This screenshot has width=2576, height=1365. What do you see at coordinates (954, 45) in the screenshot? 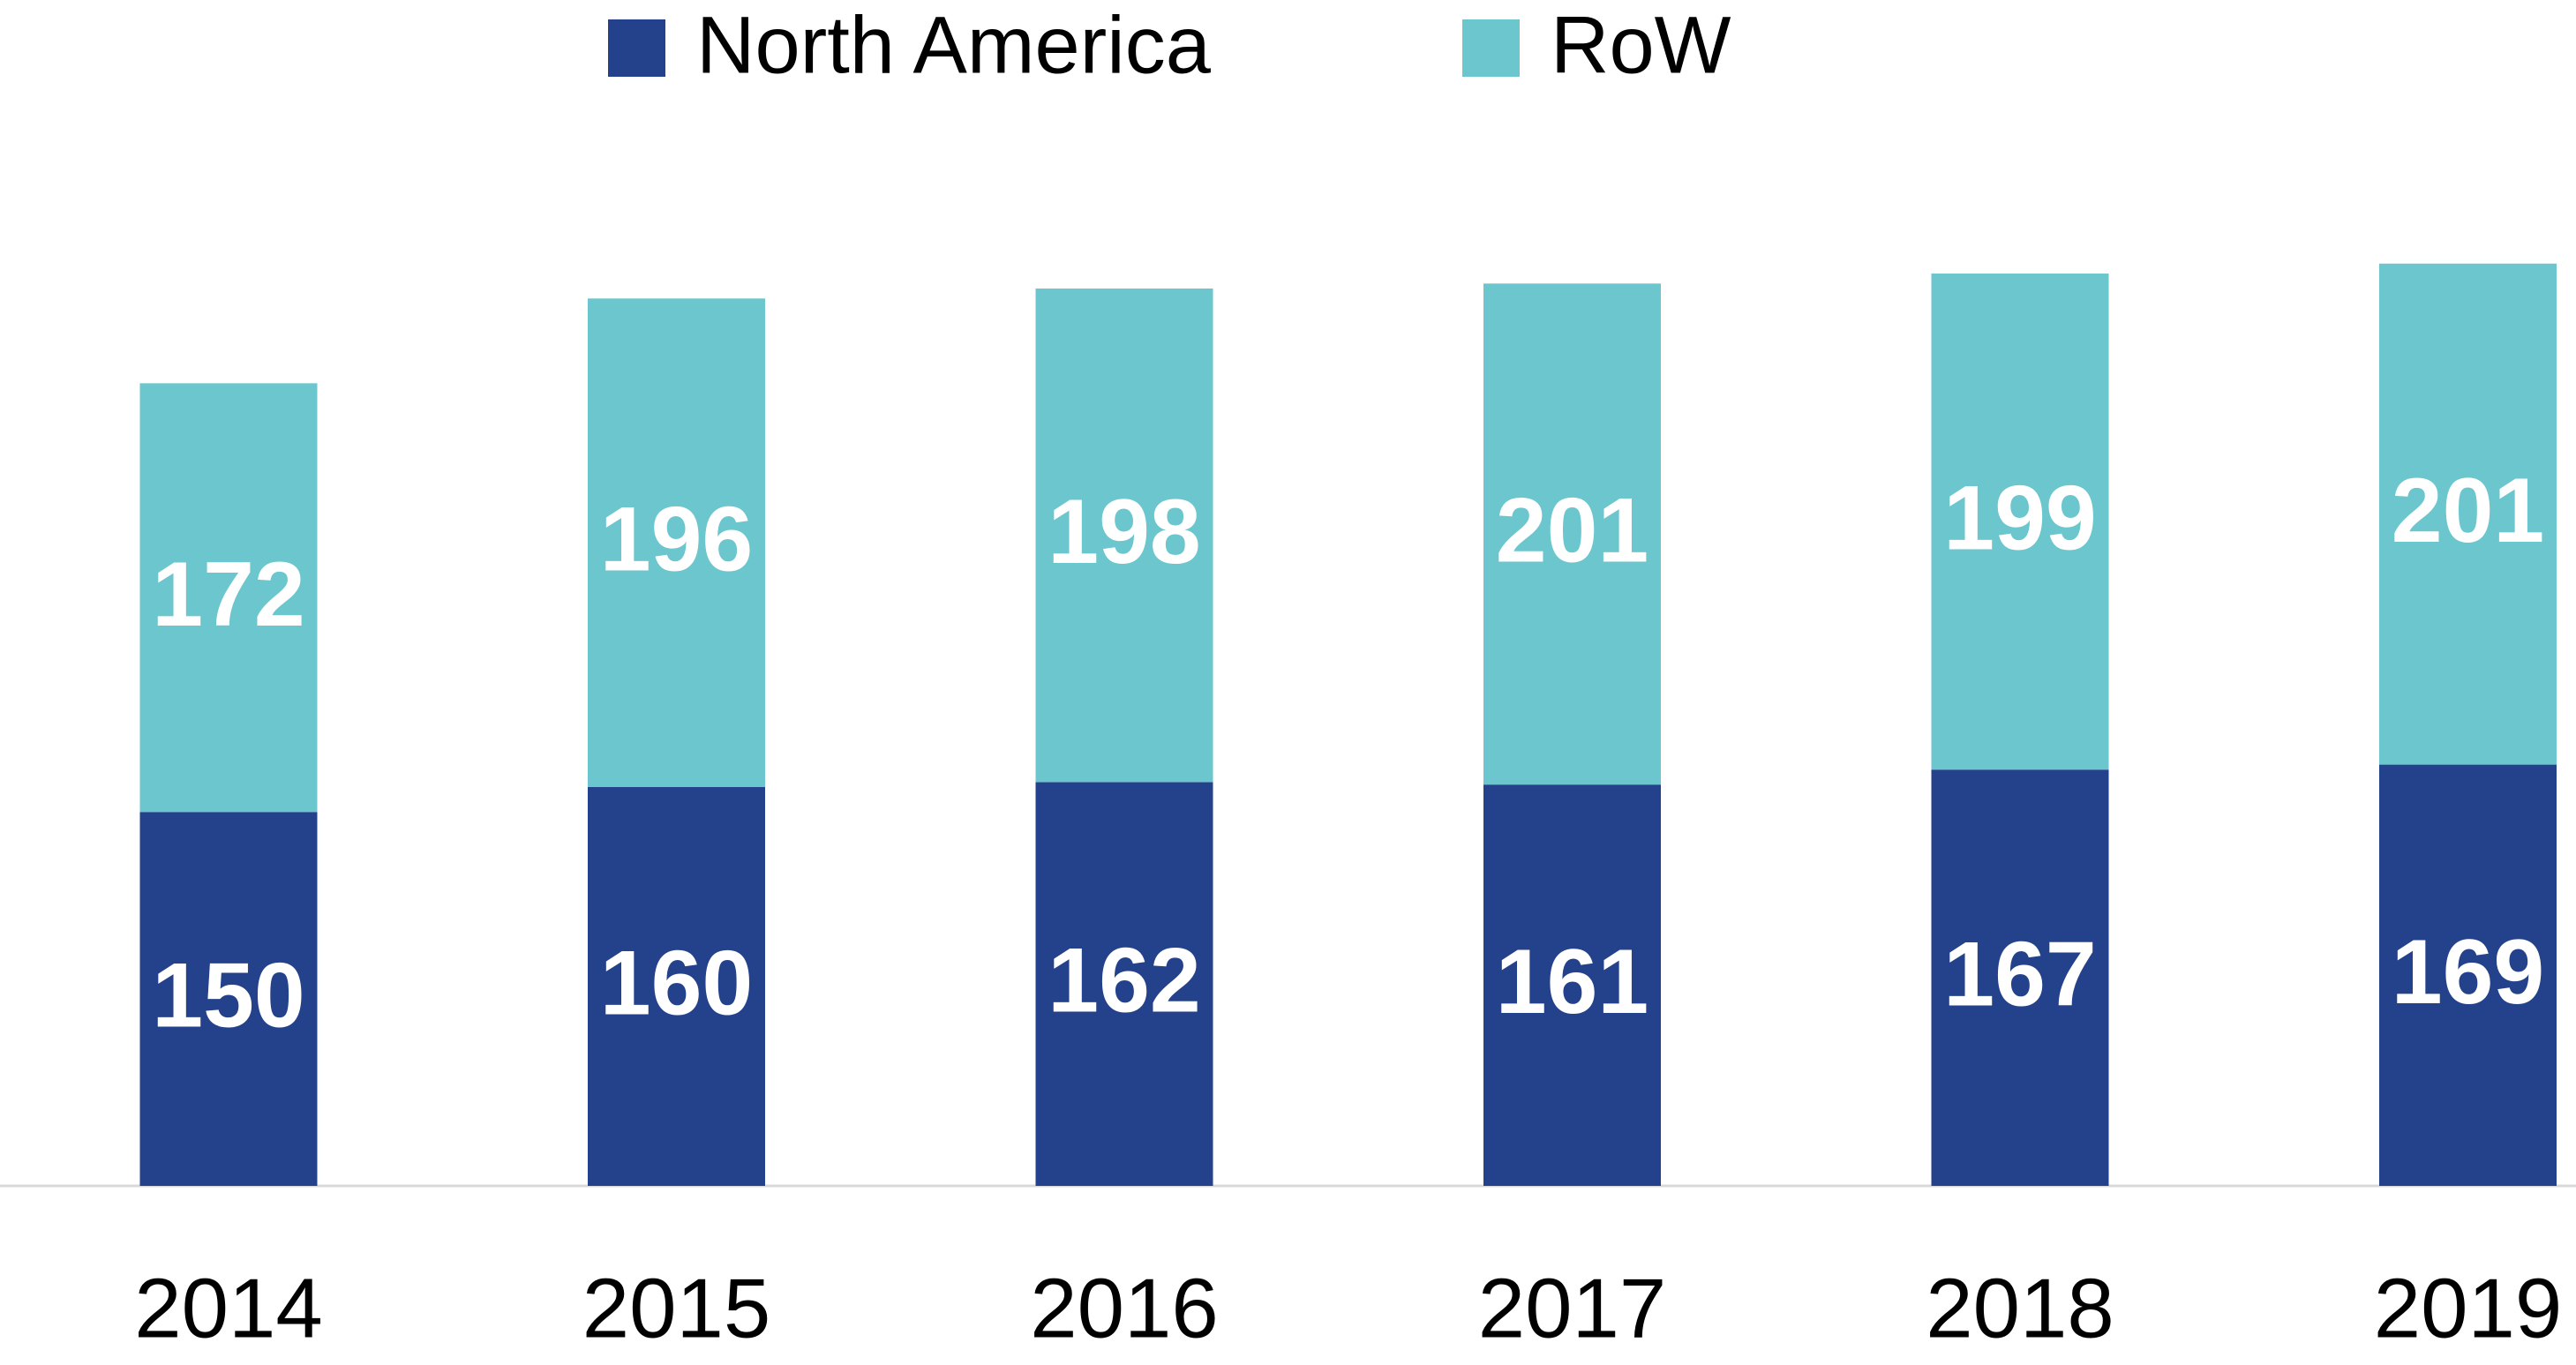
I see `legend-label: North America` at bounding box center [954, 45].